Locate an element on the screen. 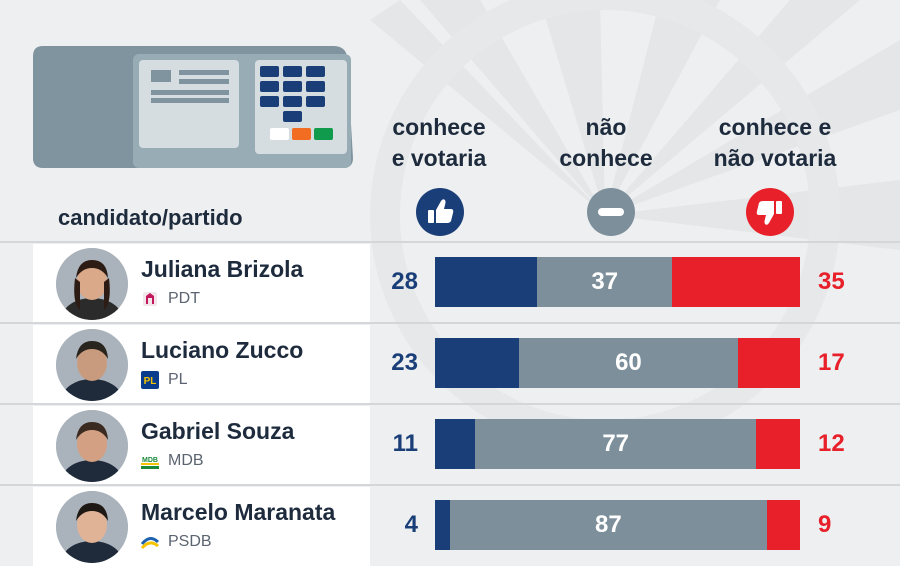  ballot-box-icon is located at coordinates (193, 107).